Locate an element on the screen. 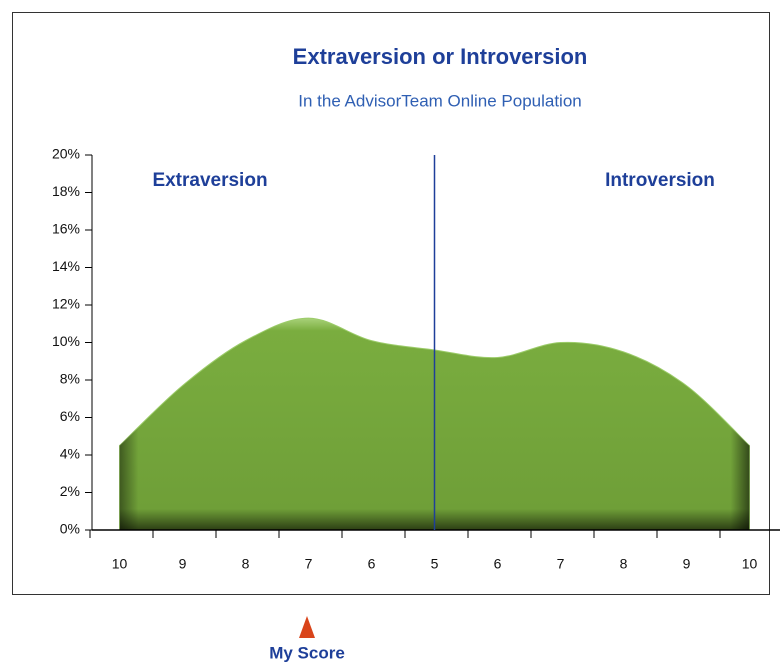 The width and height of the screenshot is (781, 671). y-tick-label: 20% is located at coordinates (66, 154).